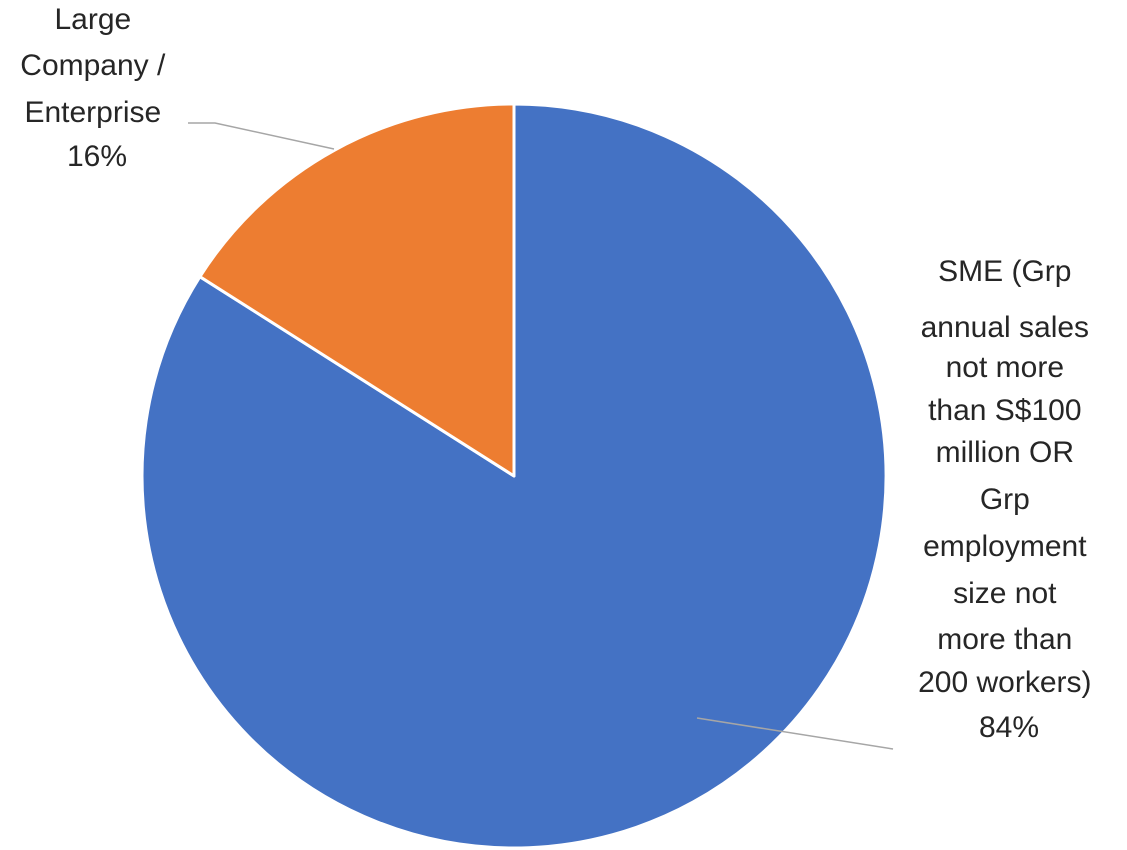 The image size is (1127, 850). I want to click on slice-label-large-company: Large Company / Enterprise 16%, so click(96, 88).